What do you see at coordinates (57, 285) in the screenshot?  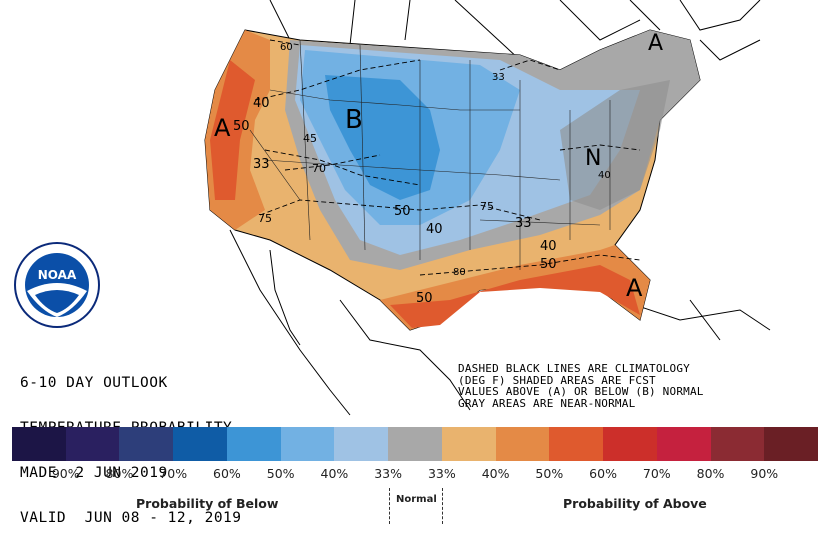 I see `noaa-logo: NOAA` at bounding box center [57, 285].